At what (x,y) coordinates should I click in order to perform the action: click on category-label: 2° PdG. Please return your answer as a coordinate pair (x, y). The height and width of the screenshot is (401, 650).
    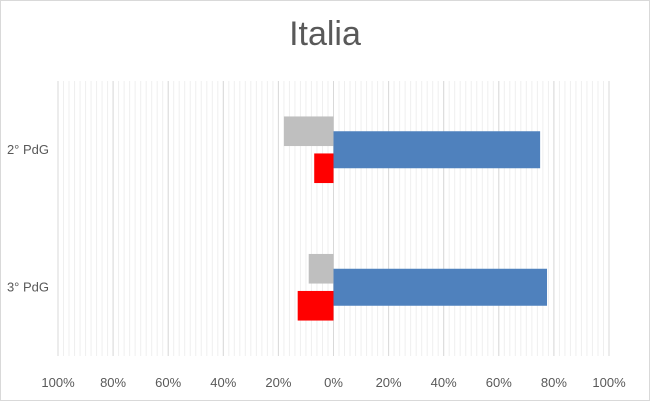
    Looking at the image, I should click on (28, 149).